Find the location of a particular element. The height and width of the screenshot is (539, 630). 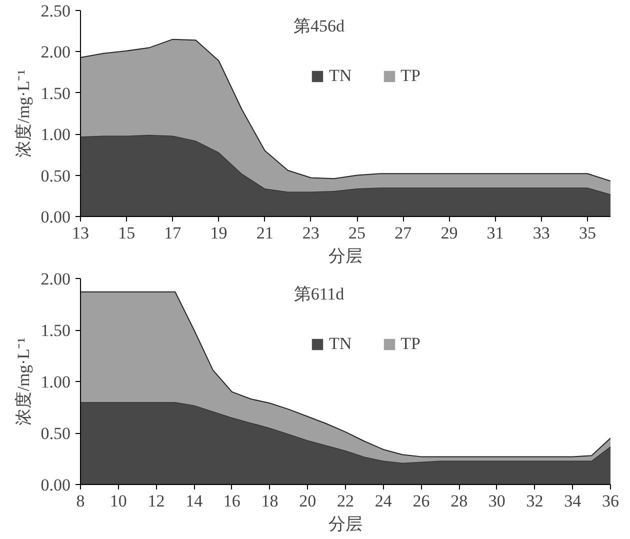

x-tick-label: 36 is located at coordinates (610, 501).